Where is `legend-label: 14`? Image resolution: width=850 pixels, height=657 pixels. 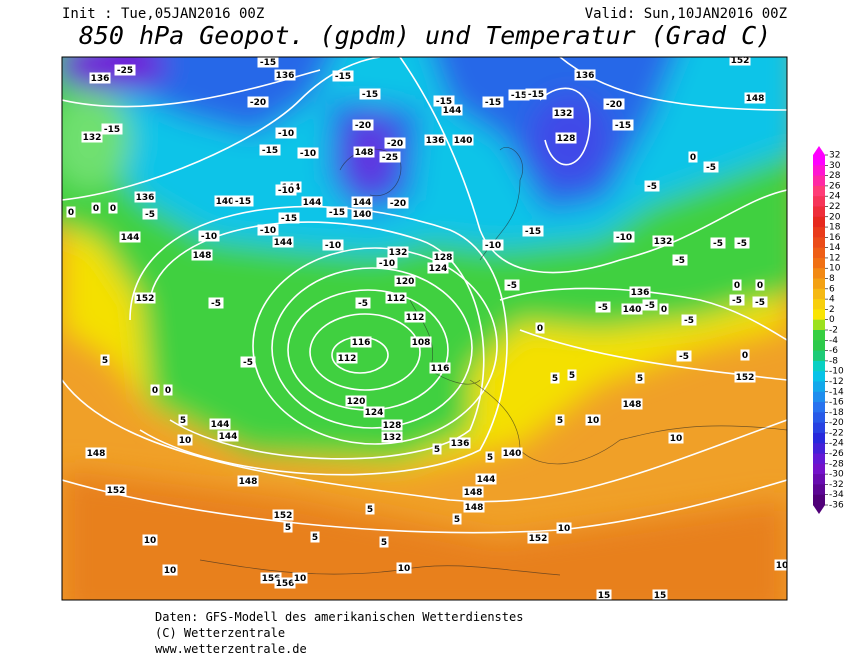
legend-label: 14 is located at coordinates (835, 248).